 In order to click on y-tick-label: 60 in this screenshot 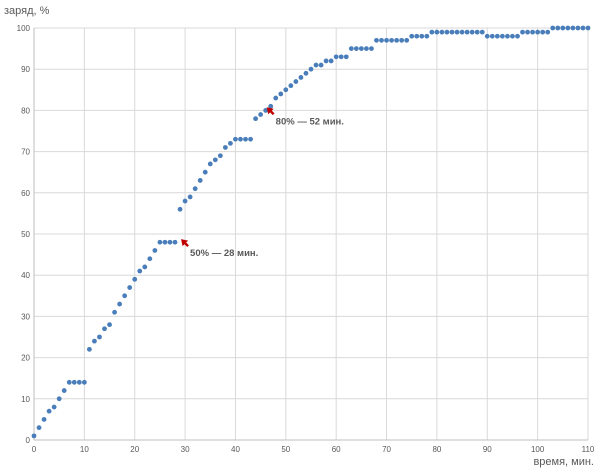, I will do `click(25, 193)`.